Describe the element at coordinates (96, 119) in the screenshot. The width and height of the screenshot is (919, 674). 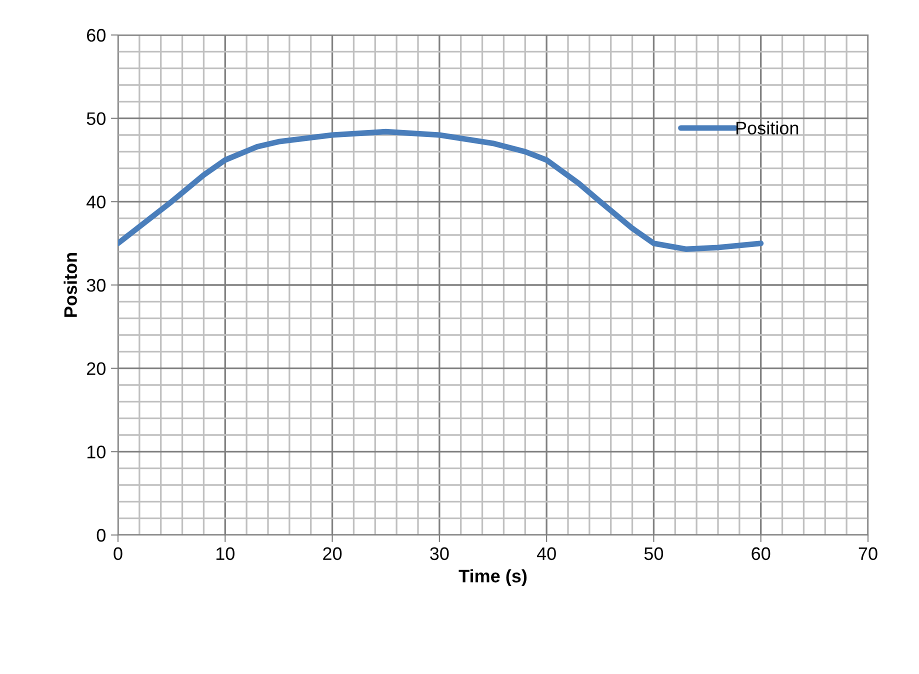
I see `y-tick-label: 50` at that location.